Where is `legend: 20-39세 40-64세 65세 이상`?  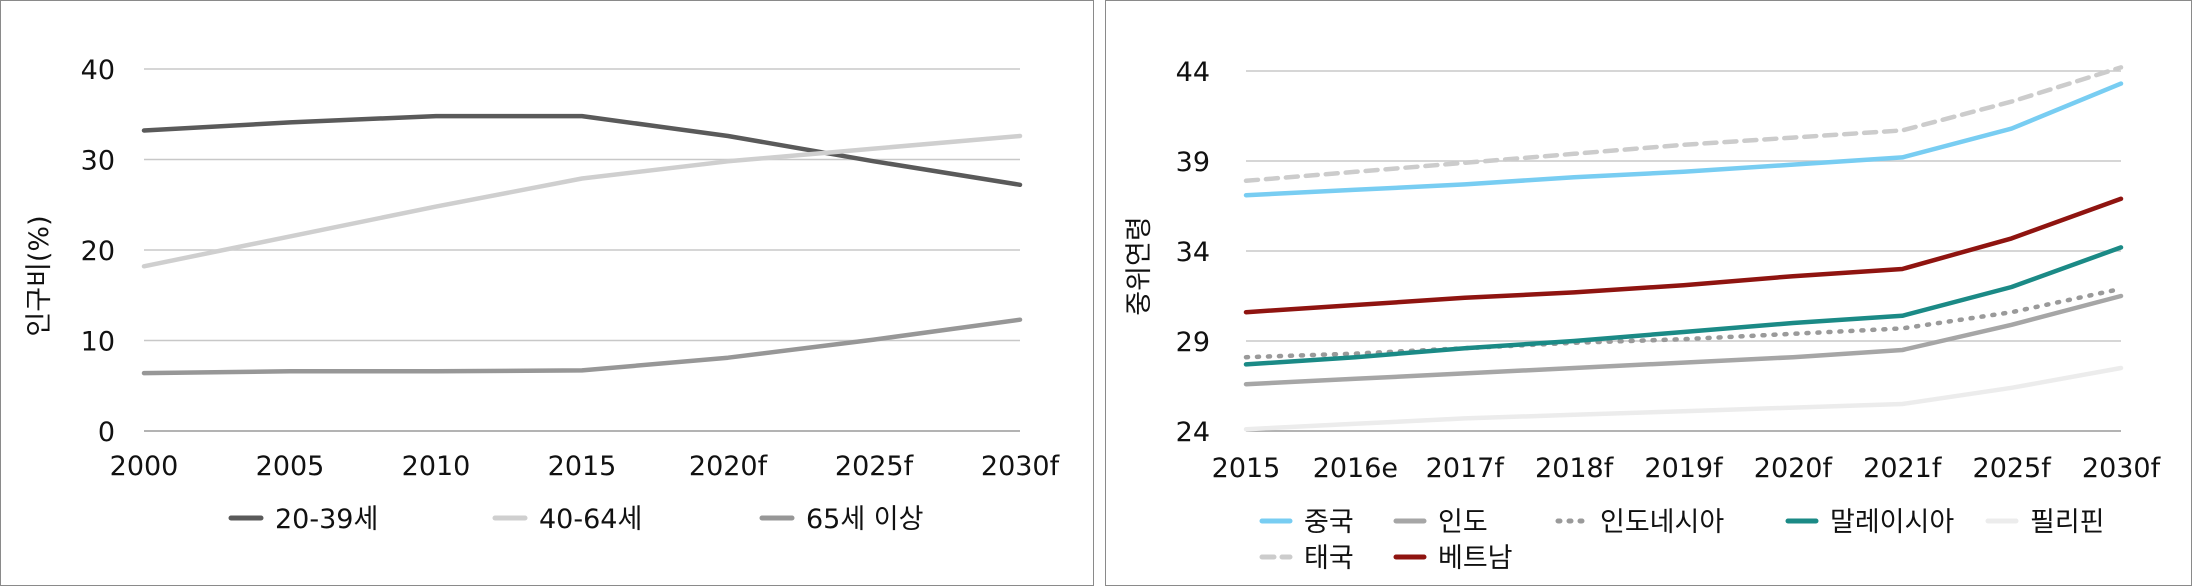 legend: 20-39세 40-64세 65세 이상 is located at coordinates (575, 519).